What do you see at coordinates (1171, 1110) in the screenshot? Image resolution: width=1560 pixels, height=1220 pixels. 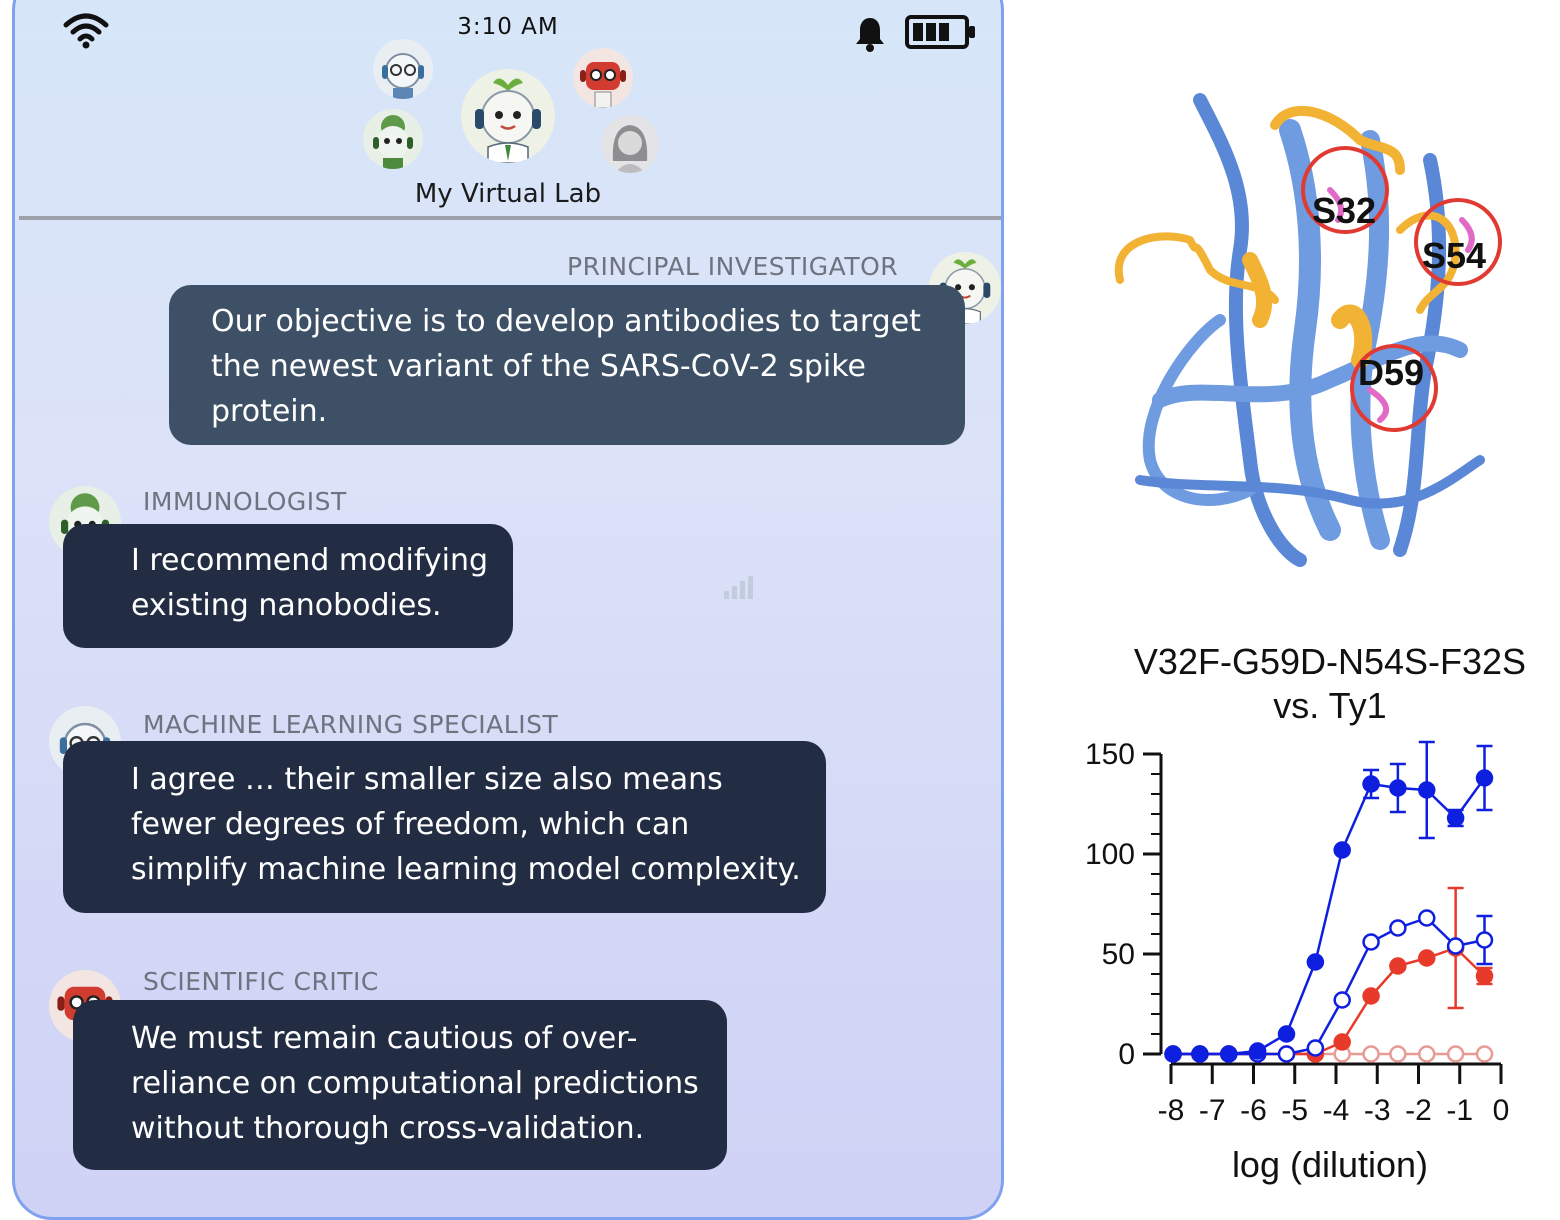 I see `x-tick-label: -8` at bounding box center [1171, 1110].